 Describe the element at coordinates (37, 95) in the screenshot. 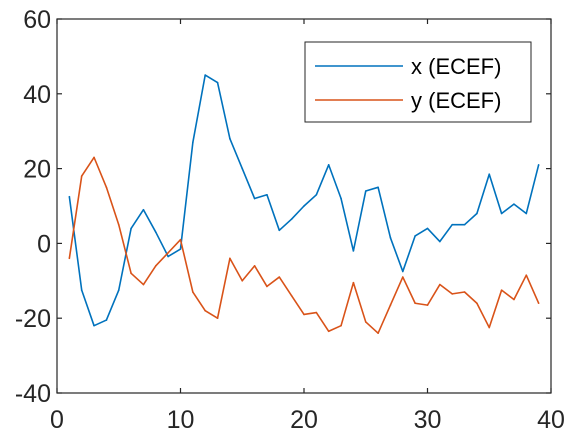

I see `y-tick-label: 40` at that location.